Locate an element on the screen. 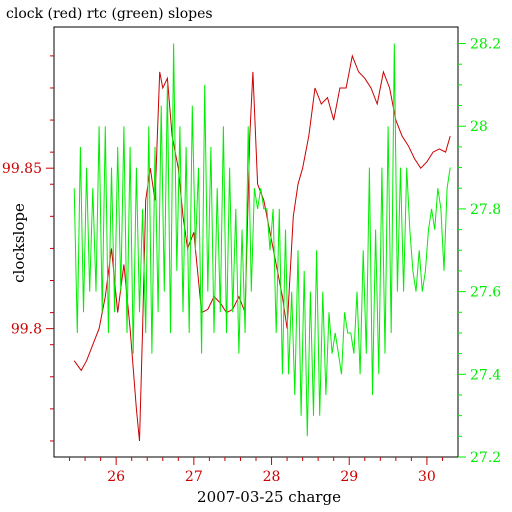  x-axis-label: 2007-03-25 charge is located at coordinates (269, 497).